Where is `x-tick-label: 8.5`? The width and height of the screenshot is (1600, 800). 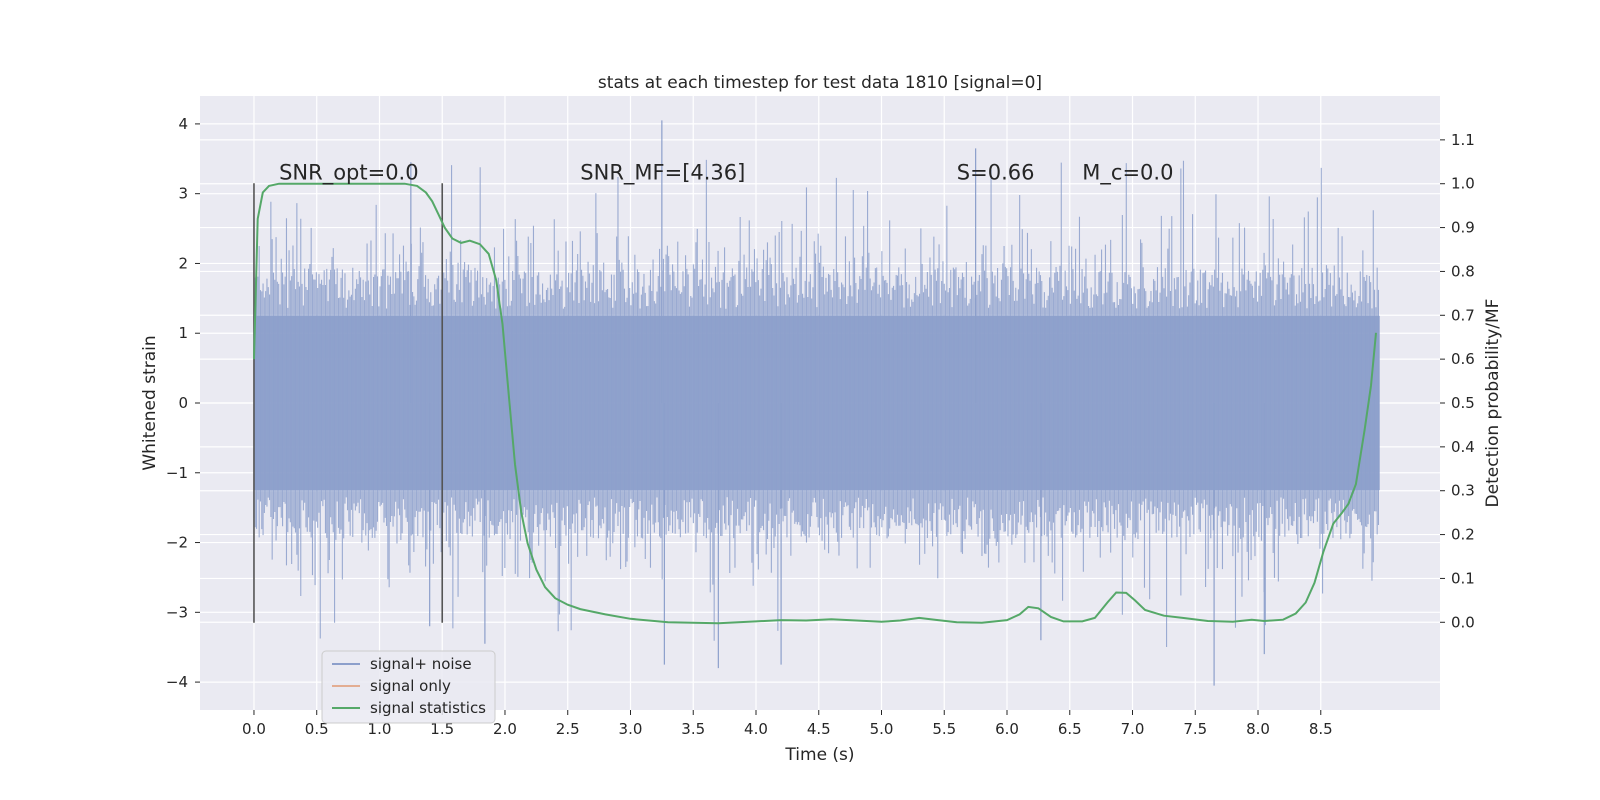 x-tick-label: 8.5 is located at coordinates (1321, 729).